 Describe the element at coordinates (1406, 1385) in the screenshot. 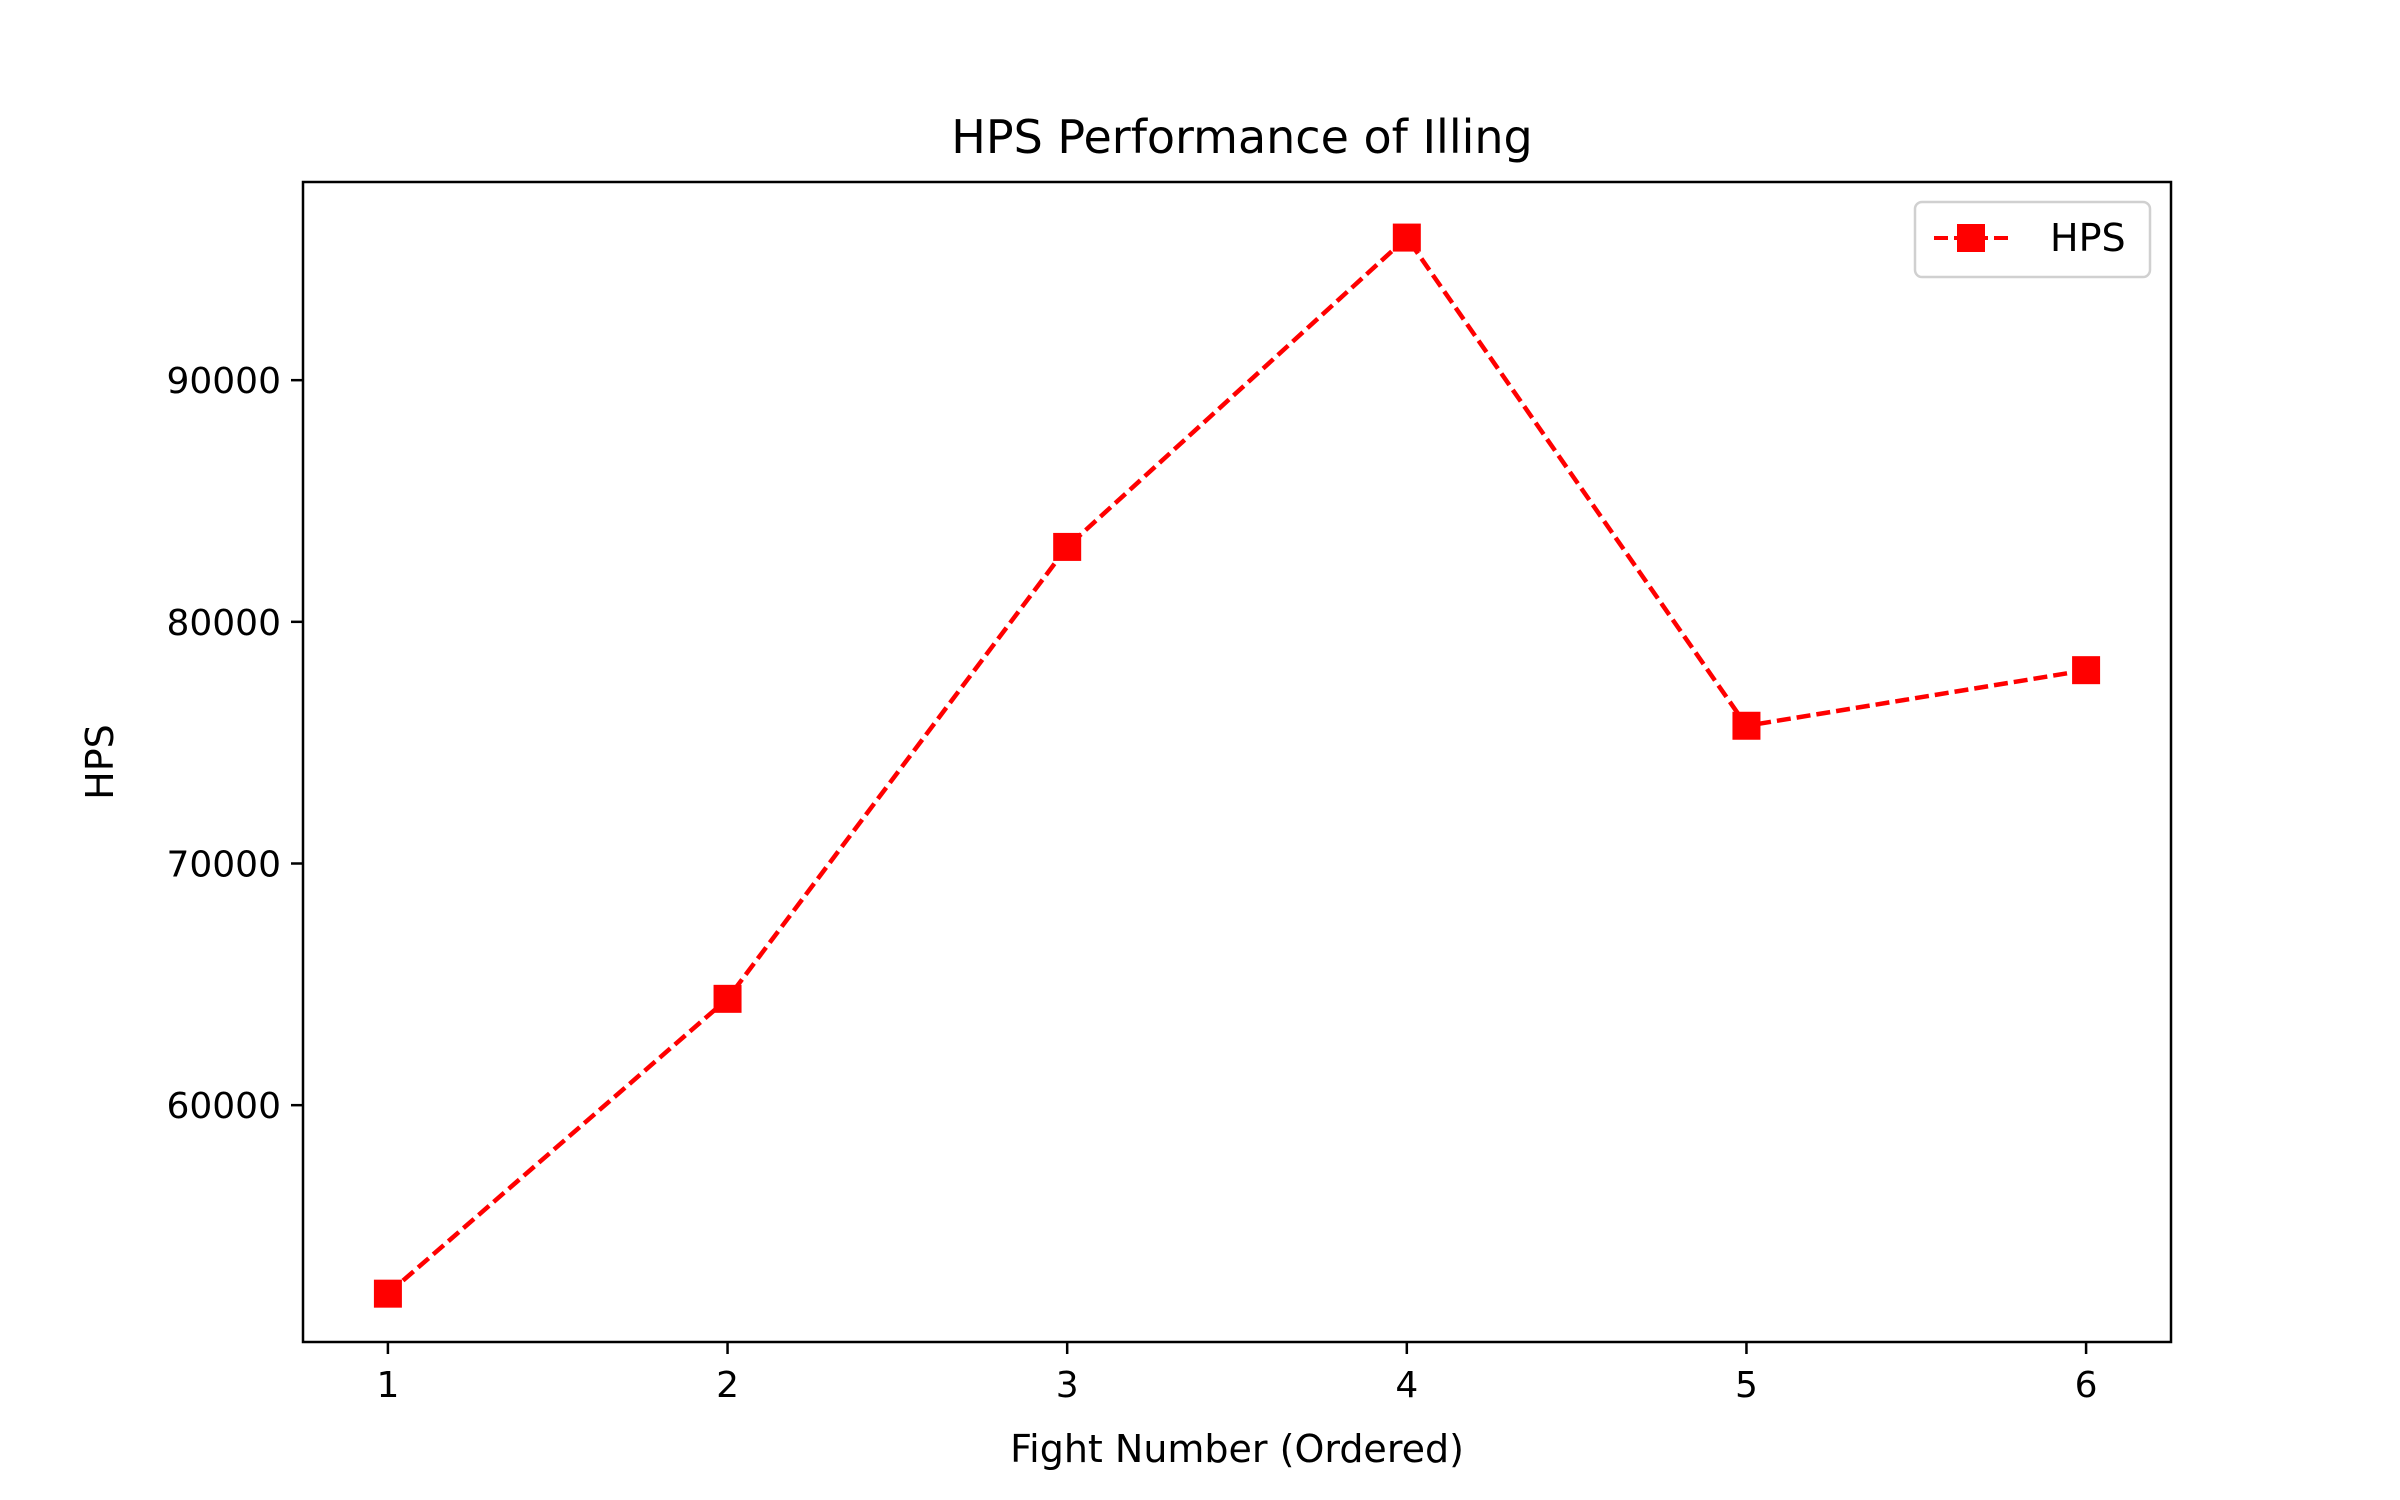

I see `x-tick-label: 4` at that location.